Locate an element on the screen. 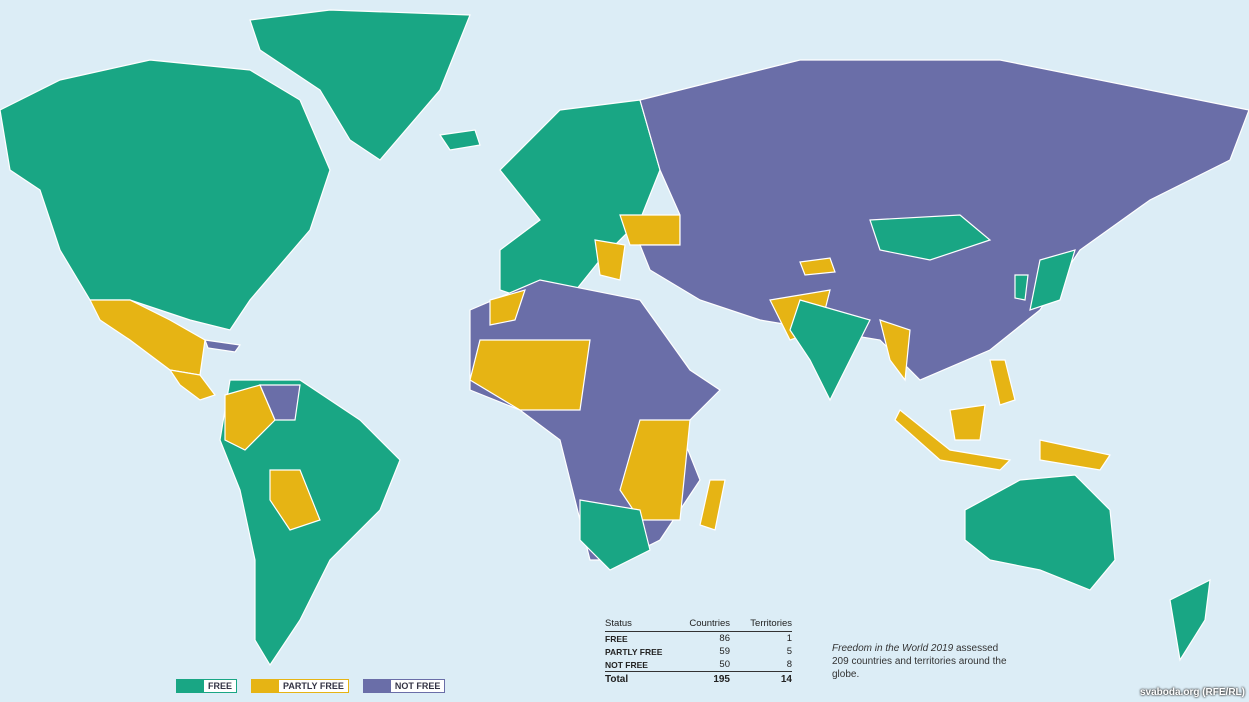  legend-partly-free: PARTLY FREE is located at coordinates (300, 686).